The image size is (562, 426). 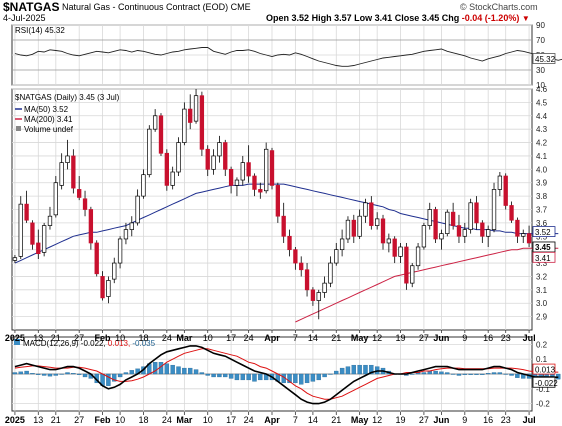 What do you see at coordinates (343, 18) in the screenshot?
I see `high-value: 3.57` at bounding box center [343, 18].